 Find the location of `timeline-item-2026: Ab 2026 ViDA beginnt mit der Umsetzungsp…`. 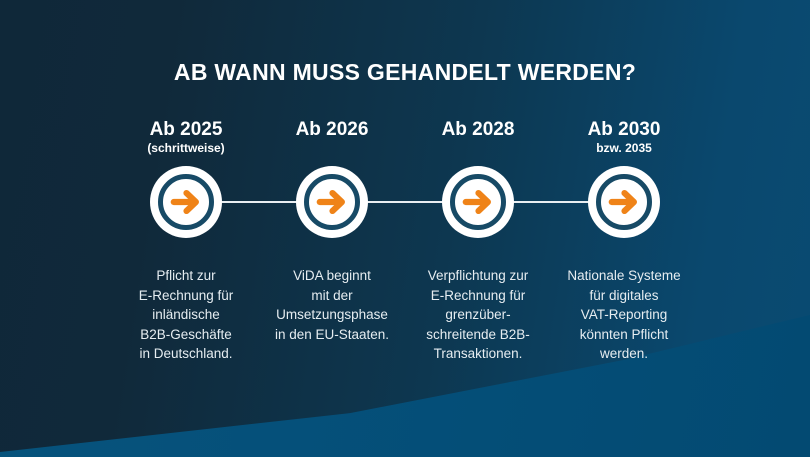

timeline-item-2026: Ab 2026 ViDA beginnt mit der Umsetzungsp… is located at coordinates (332, 241).